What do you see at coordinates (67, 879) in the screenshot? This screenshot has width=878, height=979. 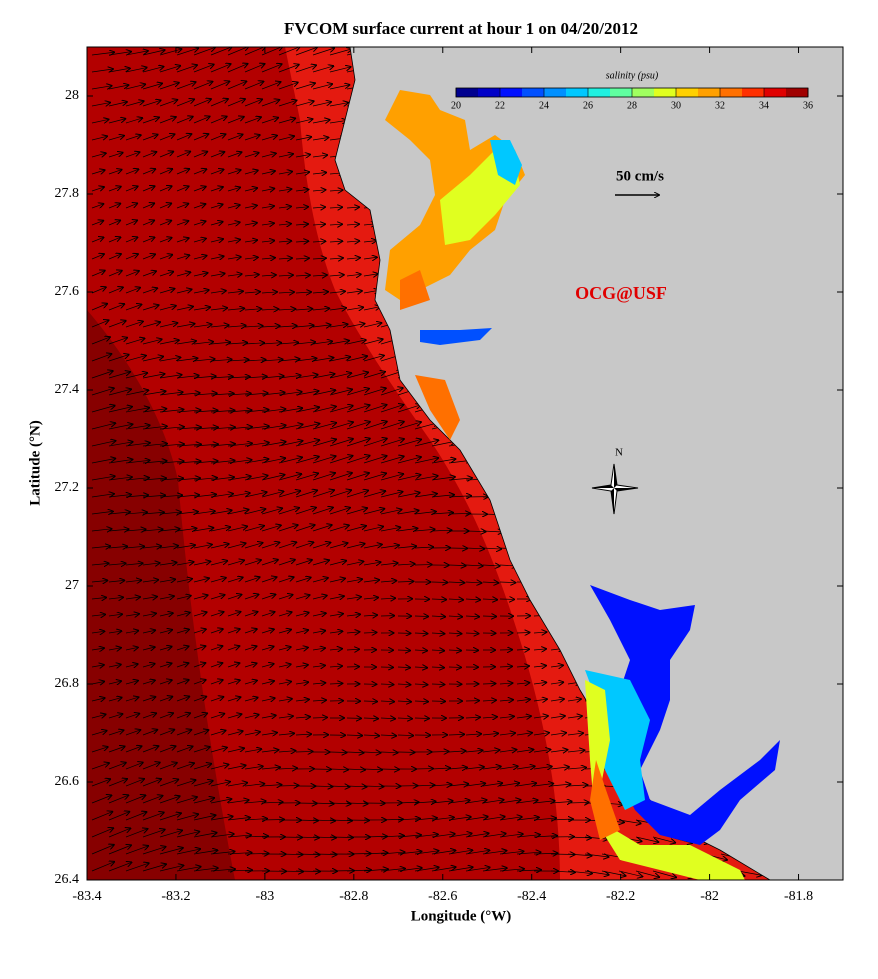 I see `y-tick-label: 26.4` at bounding box center [67, 879].